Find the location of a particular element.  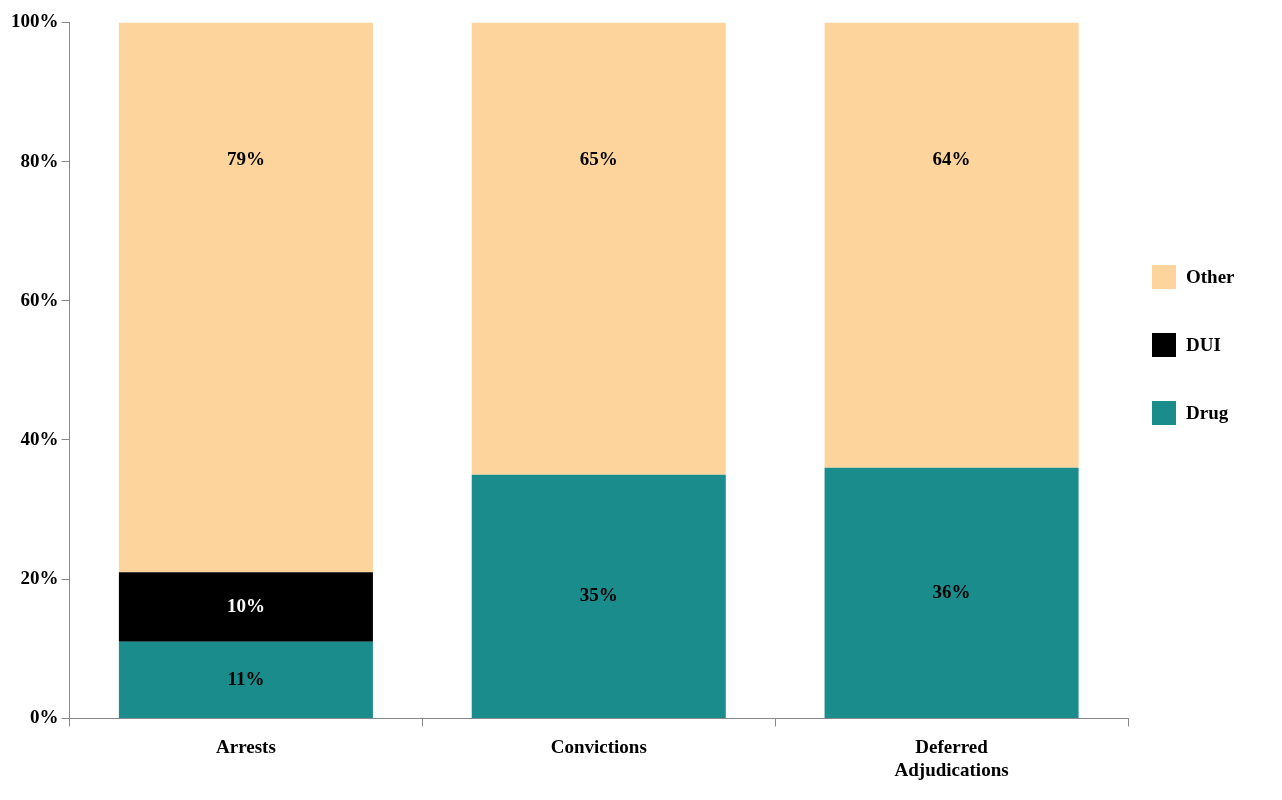

data-label: 36% is located at coordinates (951, 591).